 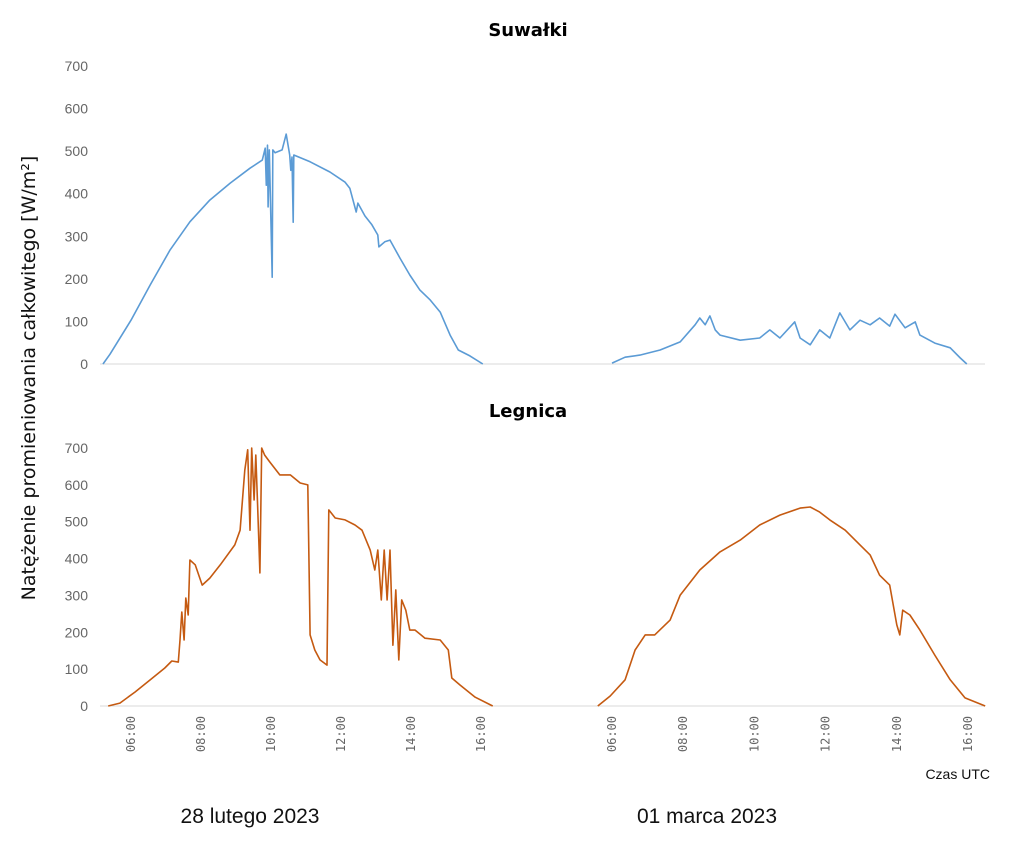 I want to click on series-line-legnica-day2, so click(x=791, y=606).